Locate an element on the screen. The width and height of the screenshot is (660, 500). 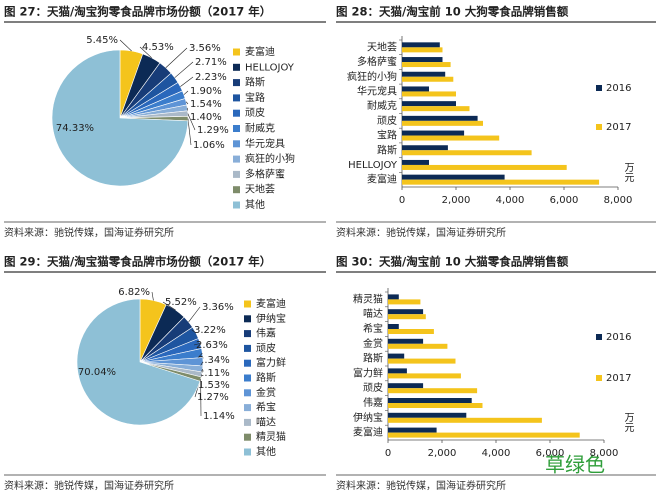
legend-label: HELLOJOY is located at coordinates (270, 67).